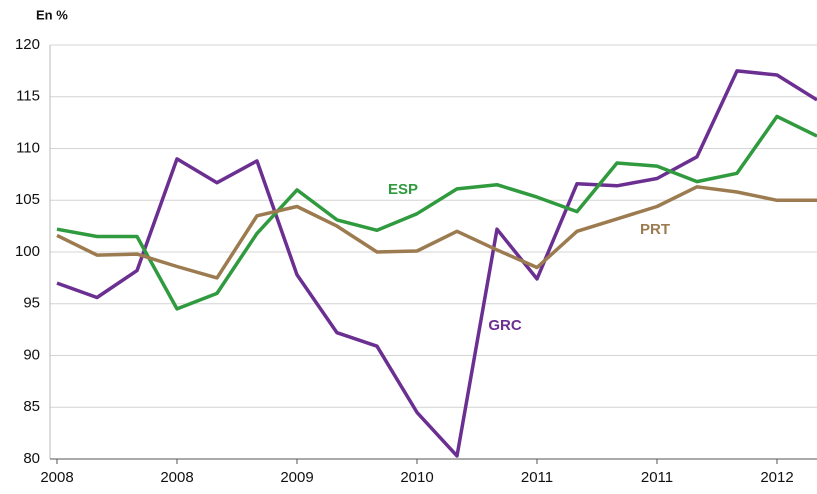  I want to click on series-label: ESP, so click(403, 189).